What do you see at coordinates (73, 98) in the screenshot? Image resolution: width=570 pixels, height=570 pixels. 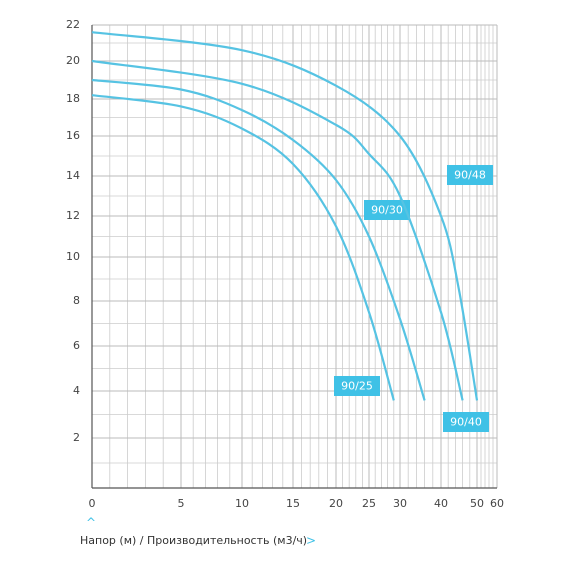 I see `y-tick-label: 18` at bounding box center [73, 98].